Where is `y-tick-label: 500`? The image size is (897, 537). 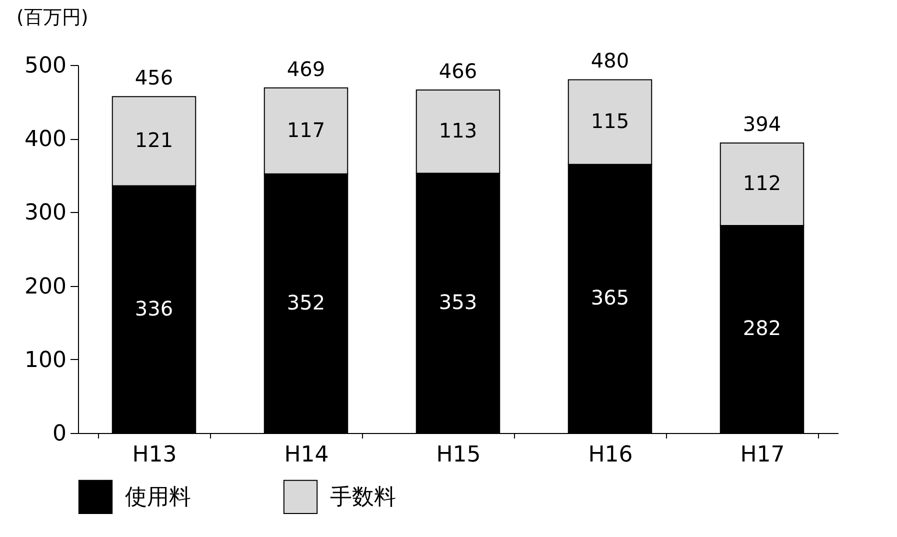 y-tick-label: 500 is located at coordinates (45, 66).